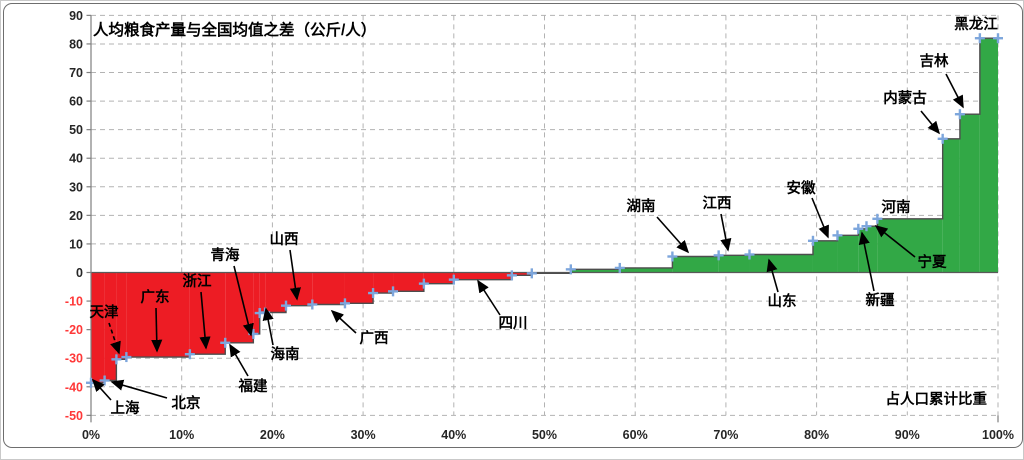 This screenshot has height=460, width=1024. I want to click on x-tick-label: 0%, so click(91, 435).